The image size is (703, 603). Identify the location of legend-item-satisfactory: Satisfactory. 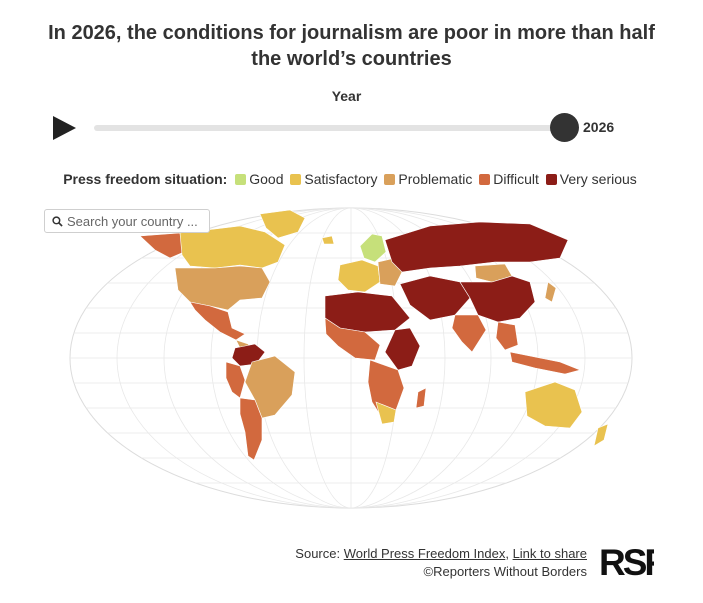
(334, 179).